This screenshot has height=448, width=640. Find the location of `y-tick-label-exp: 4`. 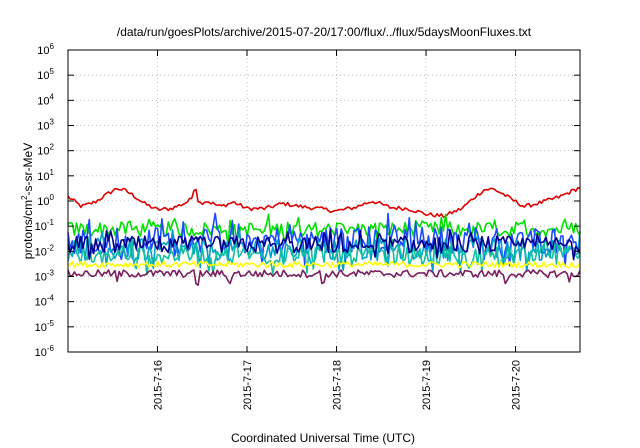

y-tick-label-exp: 4 is located at coordinates (52, 96).